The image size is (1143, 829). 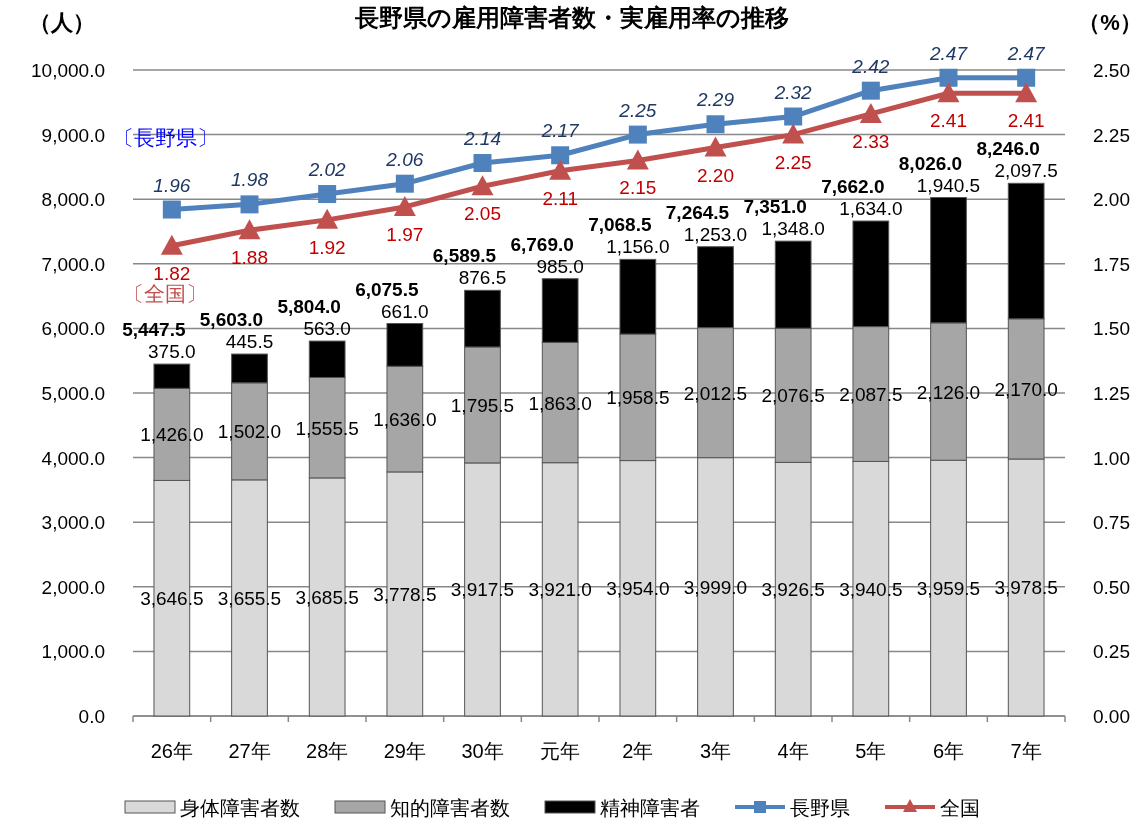 I want to click on data-label: 2,170.0, so click(x=1026, y=389).